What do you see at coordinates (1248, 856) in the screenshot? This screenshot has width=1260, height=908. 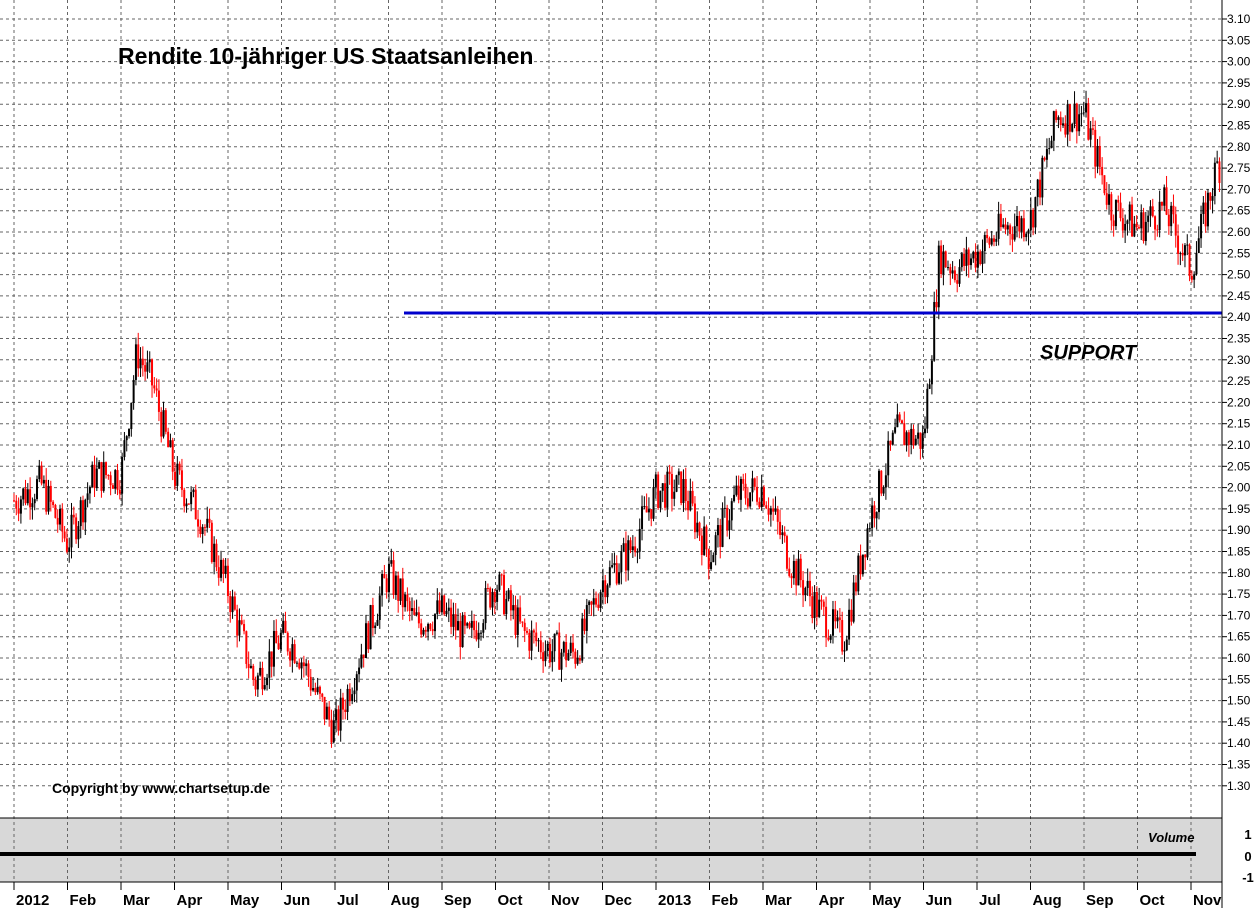 I see `volume-axis: 1 0 -1` at bounding box center [1248, 856].